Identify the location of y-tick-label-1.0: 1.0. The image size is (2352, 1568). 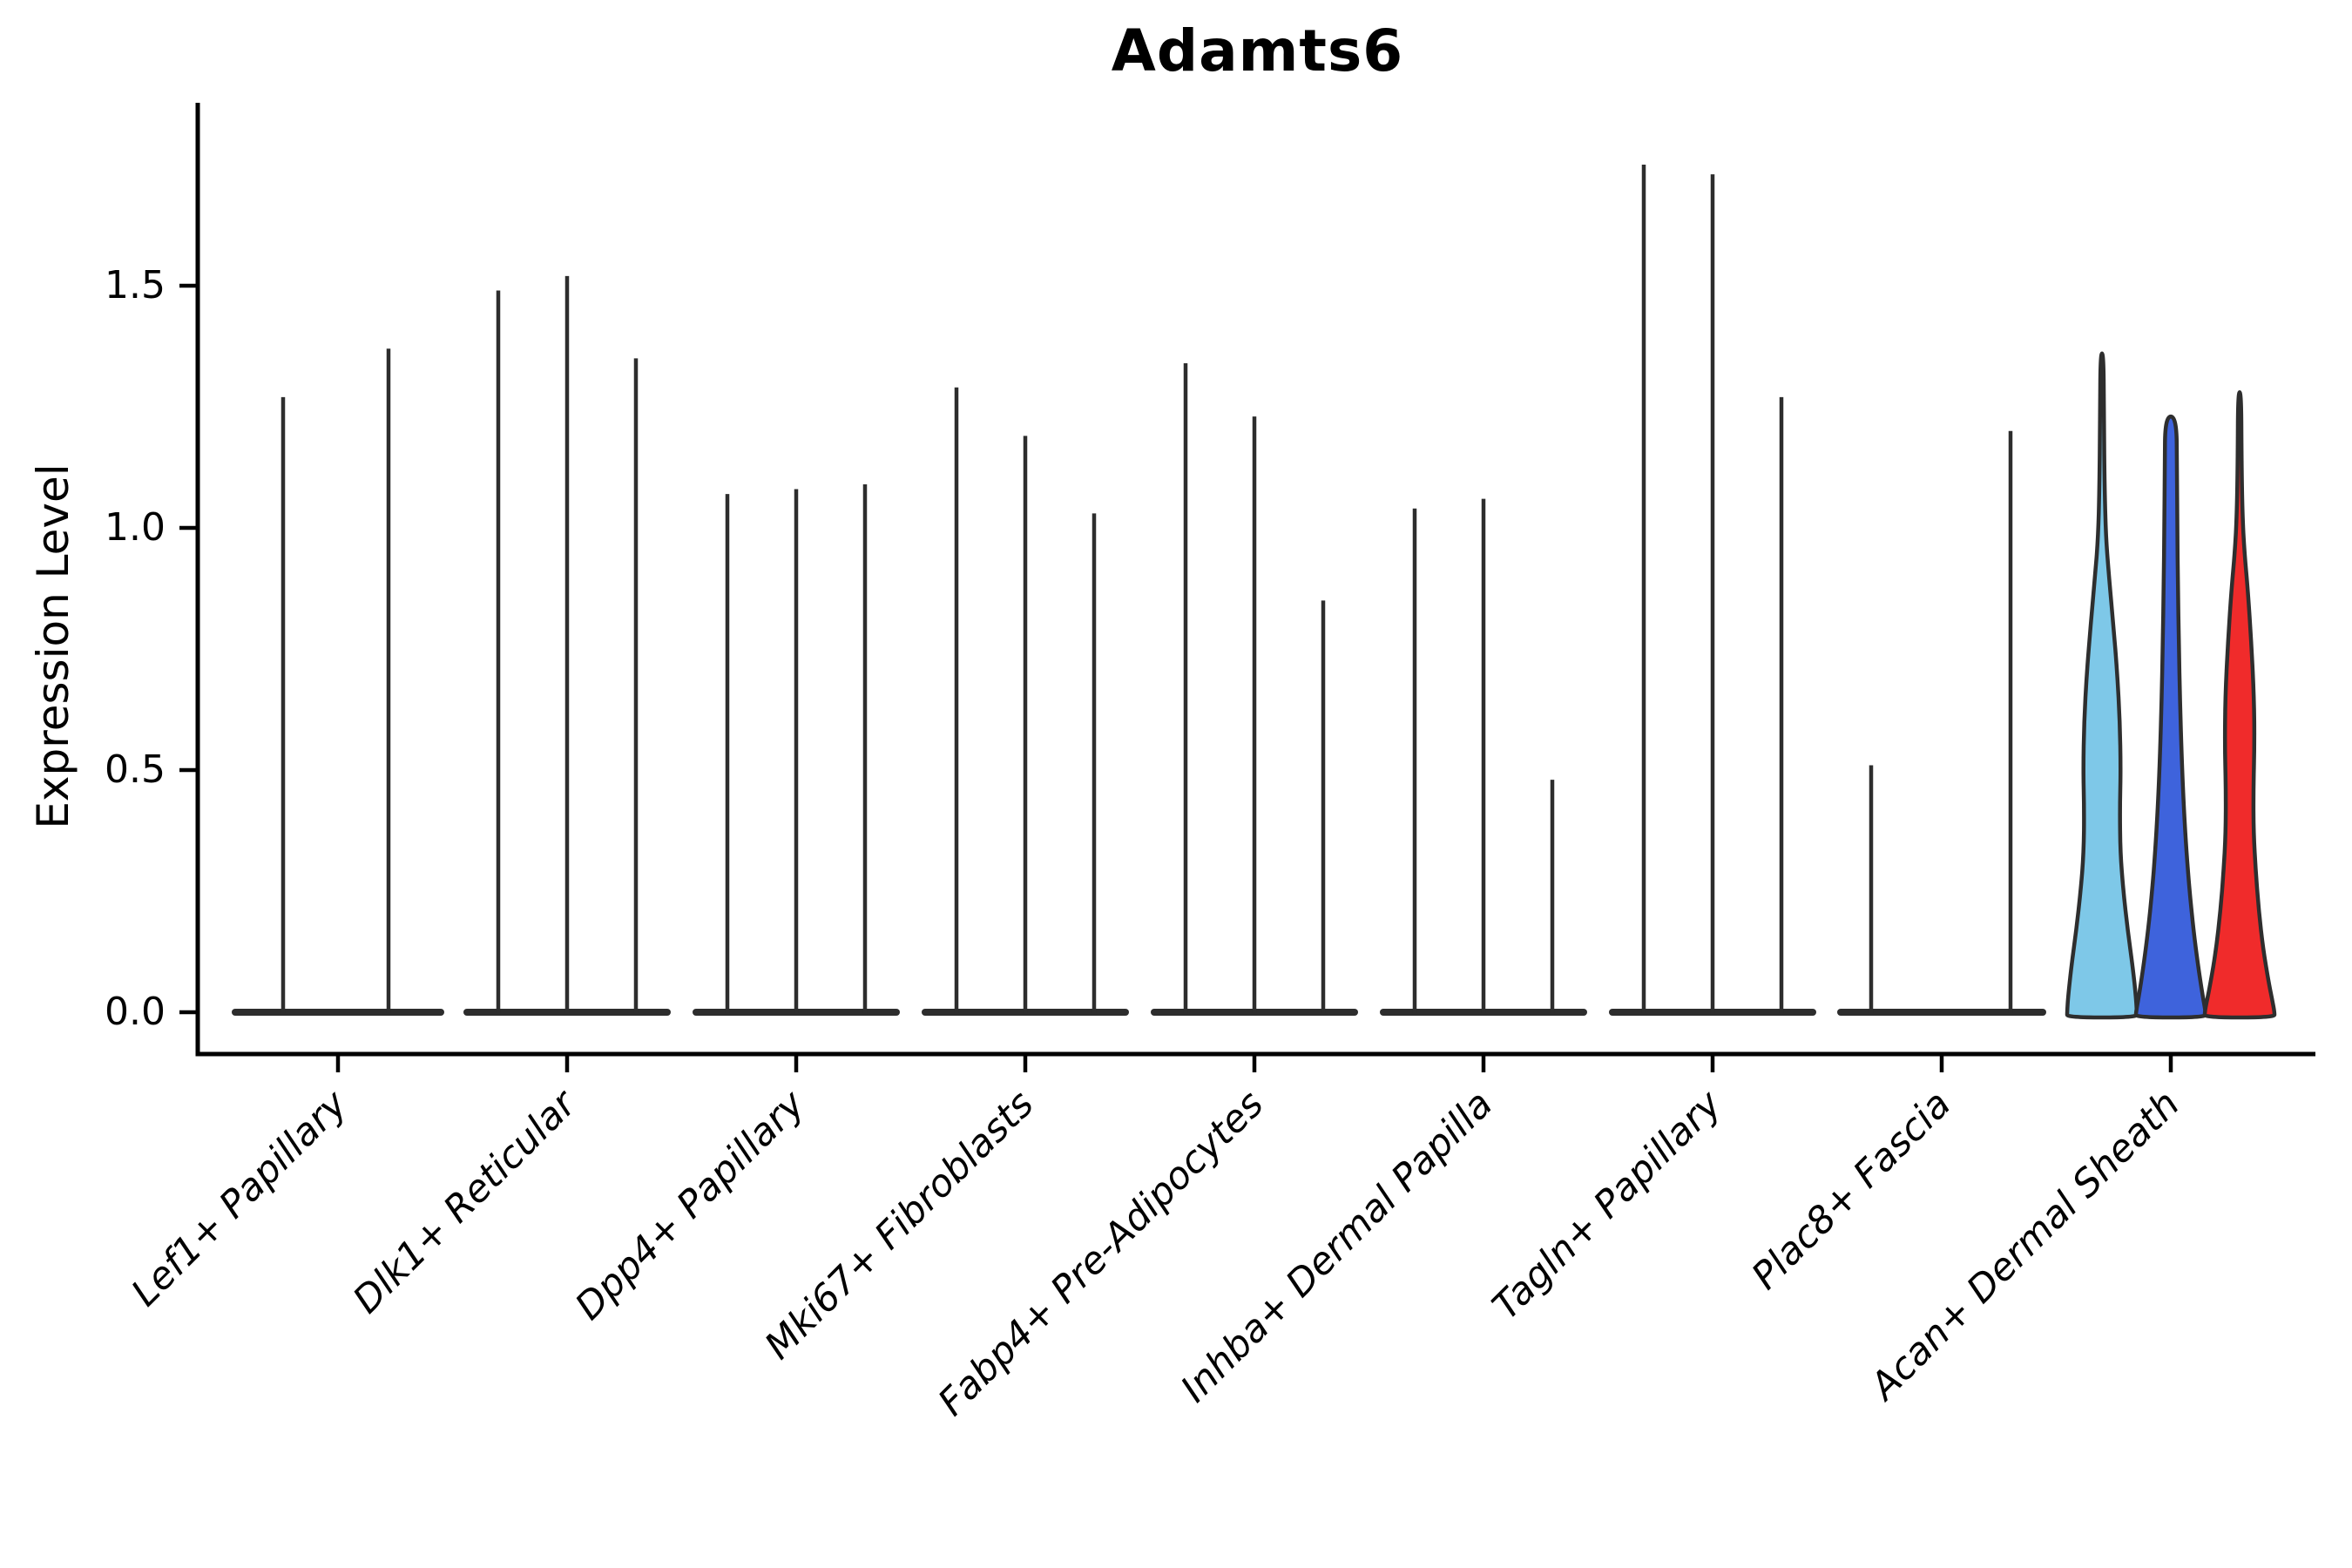
(135, 527).